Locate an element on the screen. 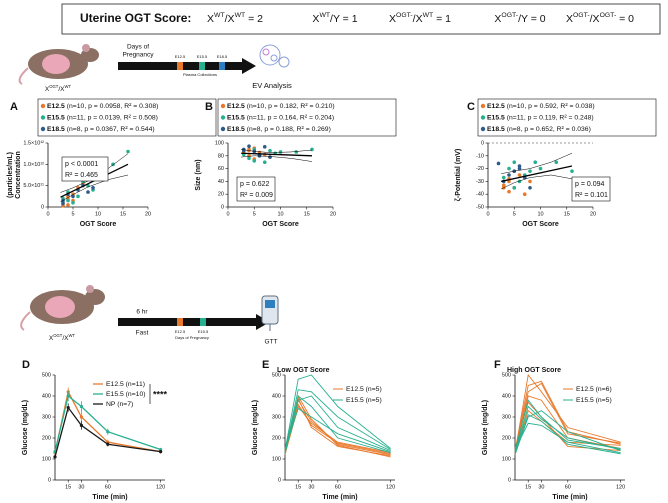 The width and height of the screenshot is (668, 503). y-tick-label: 200 is located at coordinates (506, 438).